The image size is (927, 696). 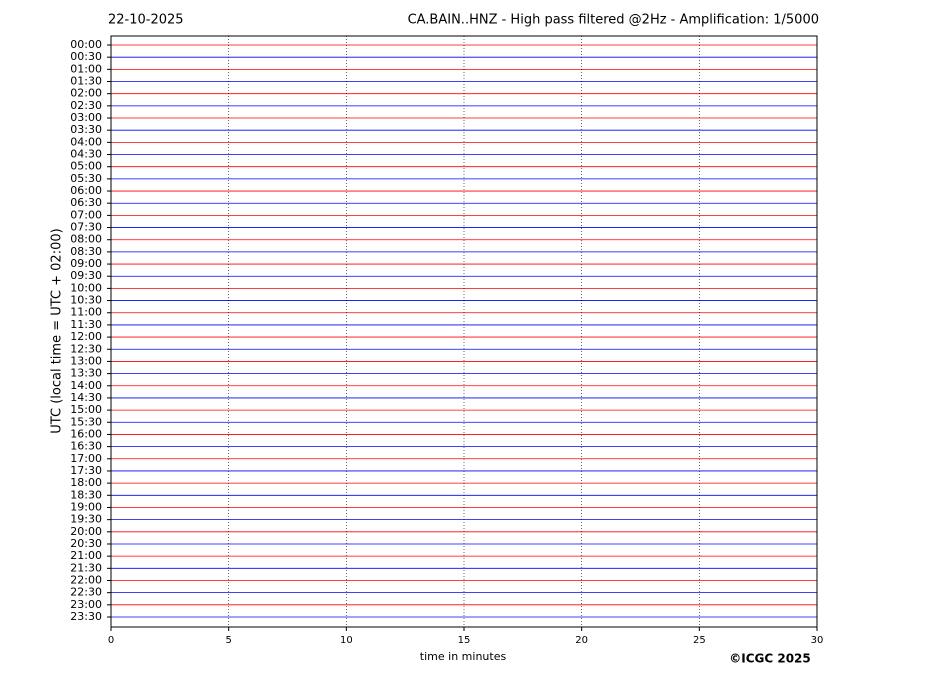 I want to click on y-tick-label: 09:00, so click(x=86, y=263).